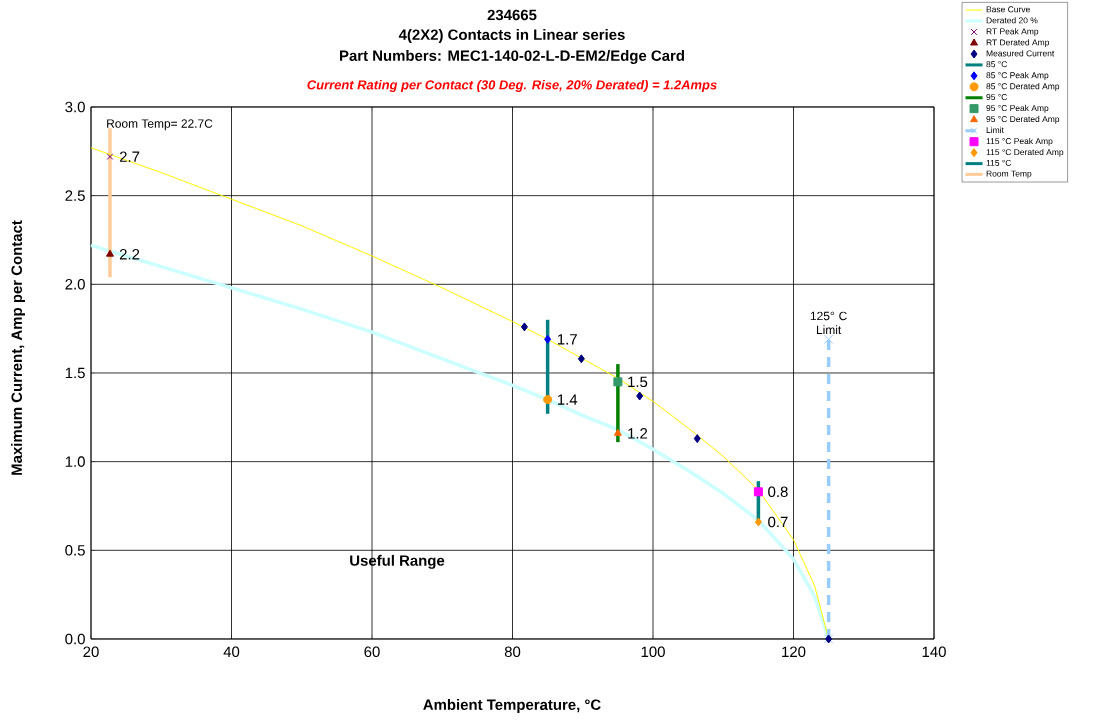 The width and height of the screenshot is (1112, 722). Describe the element at coordinates (934, 652) in the screenshot. I see `x-tick-label: 140` at that location.